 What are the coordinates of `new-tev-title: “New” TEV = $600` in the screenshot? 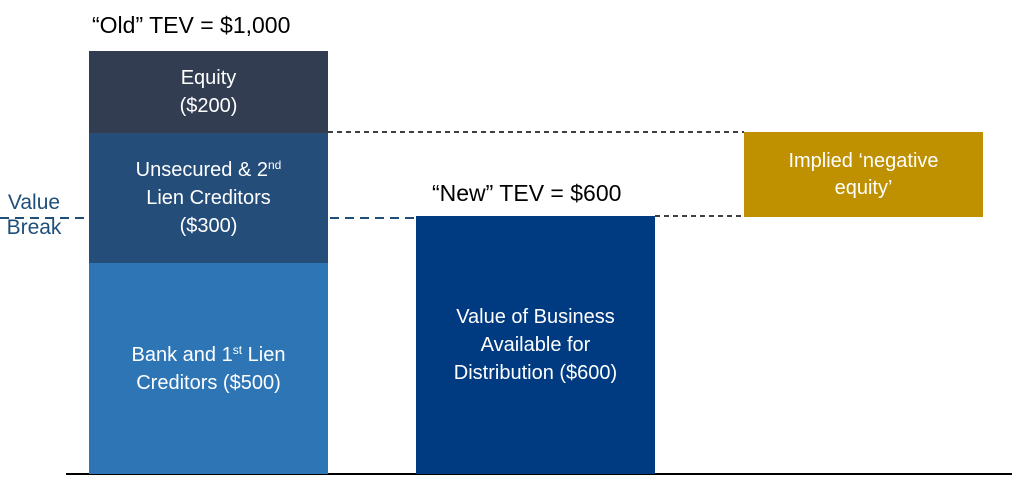 It's located at (527, 193).